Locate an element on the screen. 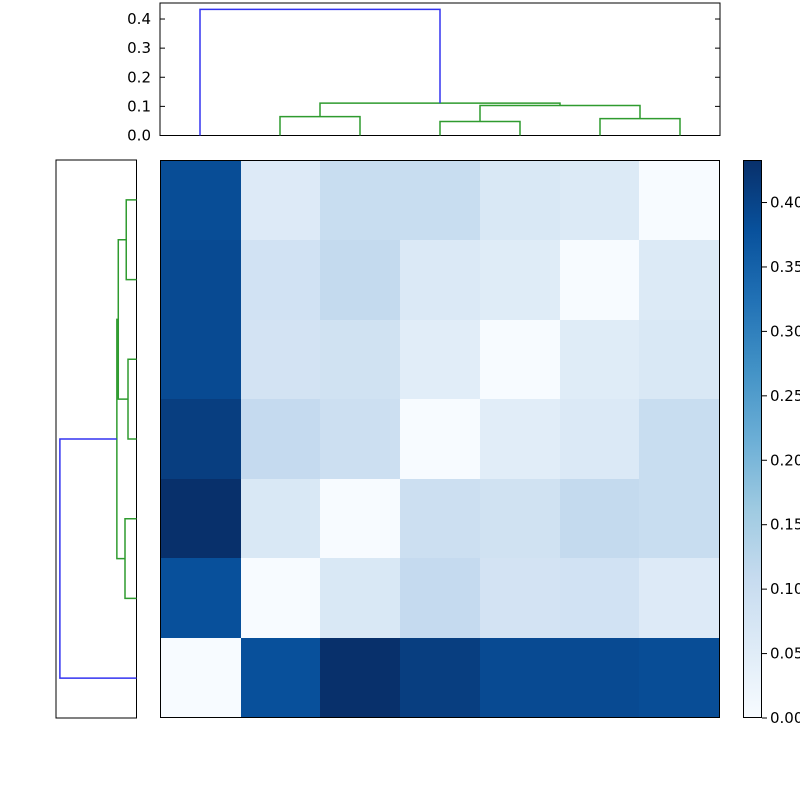  column-dendrogram-ytick-label: 0.2 is located at coordinates (139, 77).